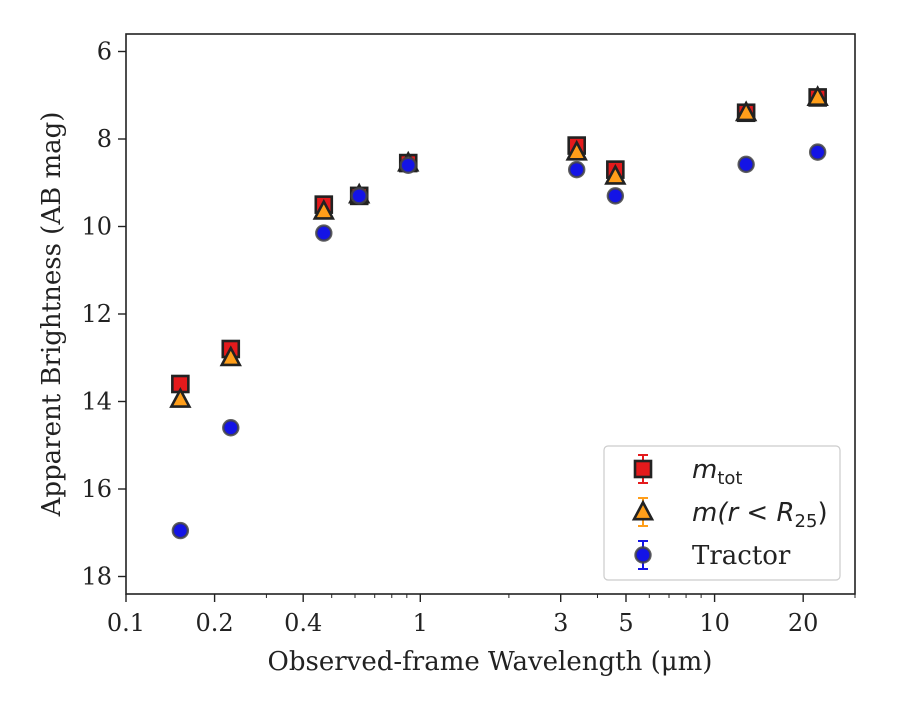  What do you see at coordinates (420, 623) in the screenshot?
I see `x-tick-label: 1` at bounding box center [420, 623].